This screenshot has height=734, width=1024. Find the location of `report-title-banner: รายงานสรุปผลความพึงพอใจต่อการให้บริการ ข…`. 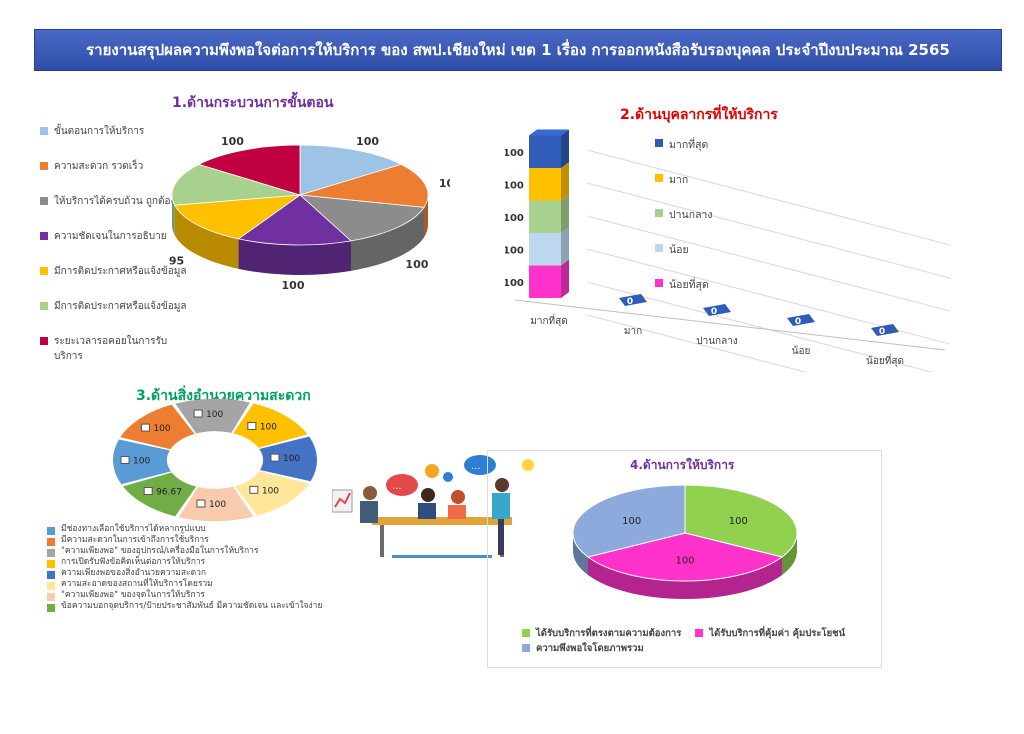

report-title-banner: รายงานสรุปผลความพึงพอใจต่อการให้บริการ ข… is located at coordinates (518, 50).